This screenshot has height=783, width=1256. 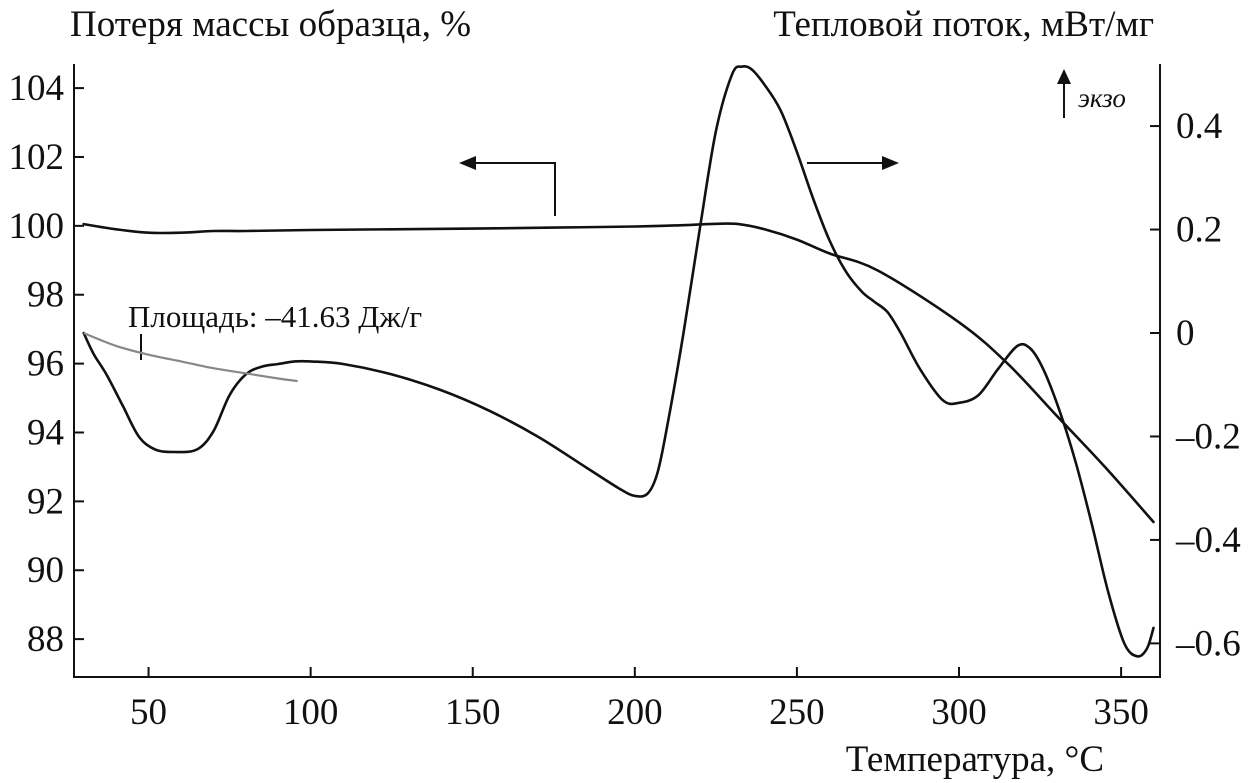 What do you see at coordinates (45, 295) in the screenshot?
I see `y-left-tick-label: 98` at bounding box center [45, 295].